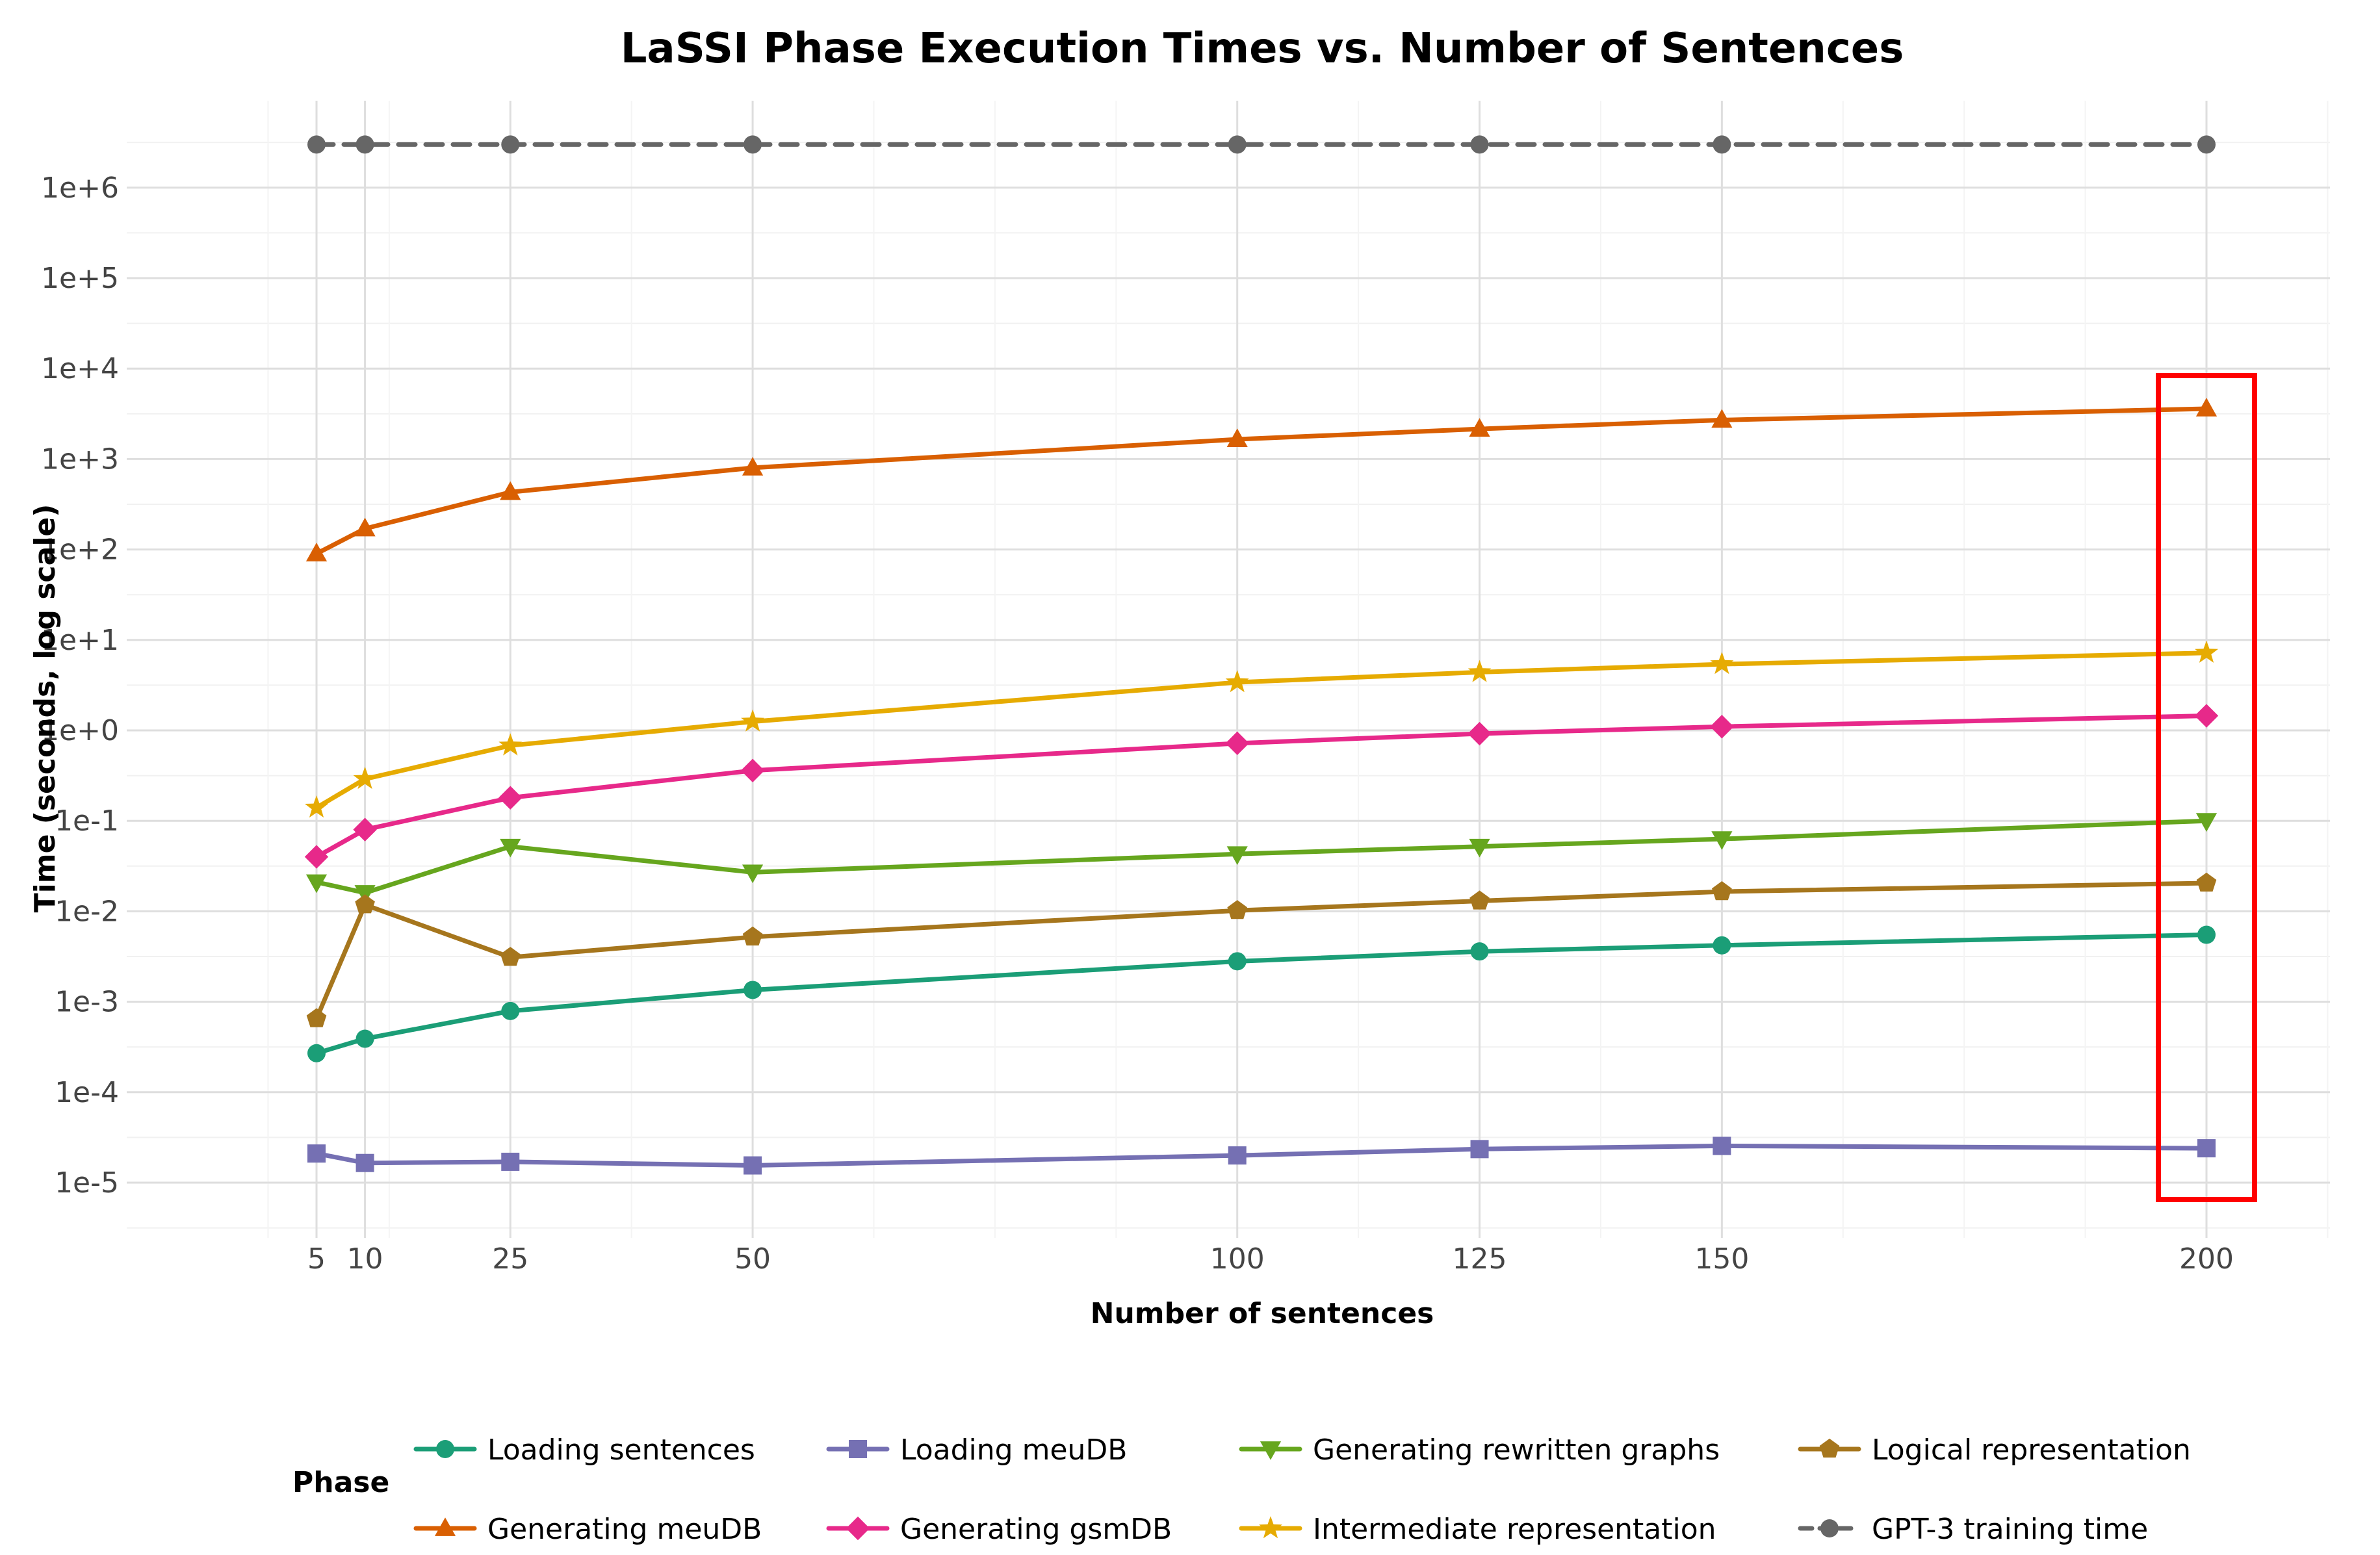 The image size is (2380, 1555). What do you see at coordinates (510, 1259) in the screenshot?
I see `x-tick-label: 25` at bounding box center [510, 1259].